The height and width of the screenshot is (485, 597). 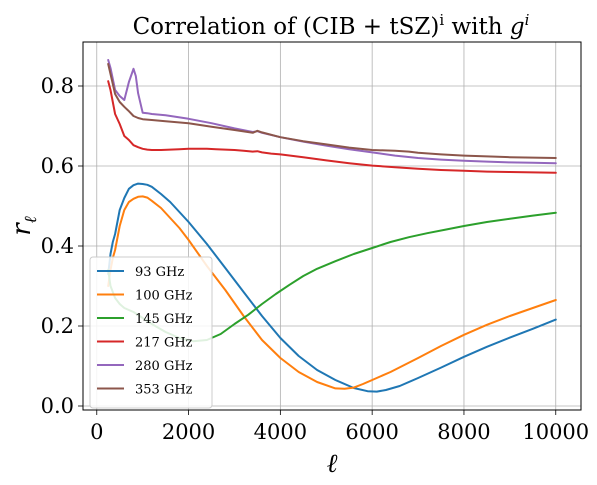 What do you see at coordinates (332, 464) in the screenshot?
I see `x-axis-label: ℓ` at bounding box center [332, 464].